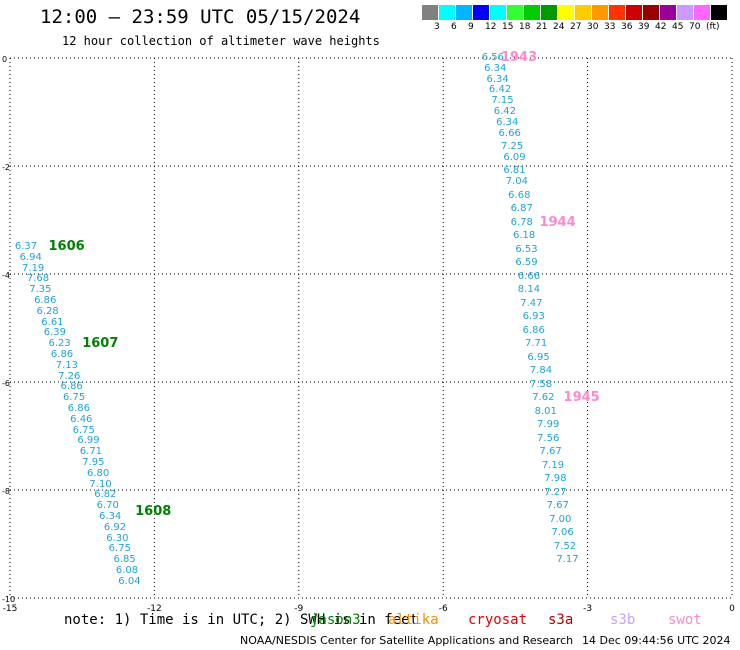  Describe the element at coordinates (512, 147) in the screenshot. I see `wave-height-reading: 7.25` at that location.